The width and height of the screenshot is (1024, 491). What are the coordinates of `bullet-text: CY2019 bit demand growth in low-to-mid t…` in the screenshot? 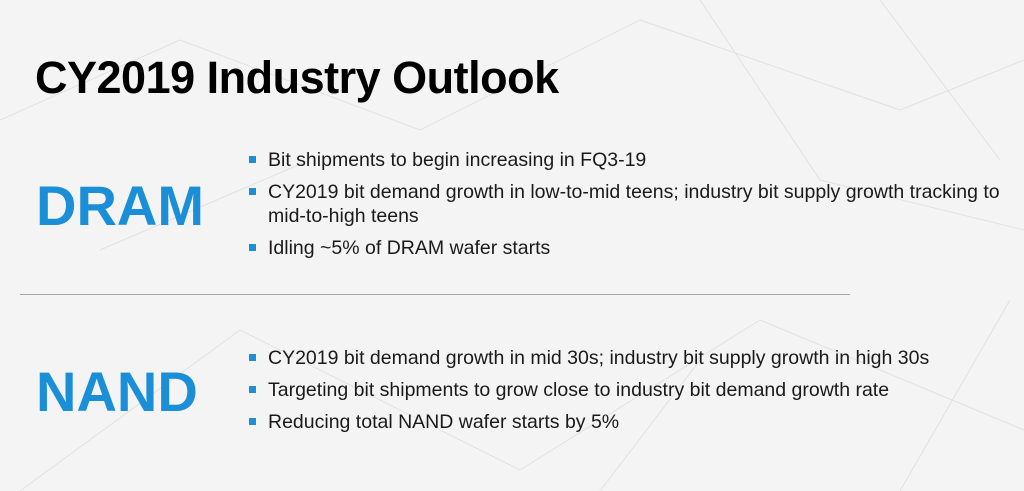 It's located at (634, 204).